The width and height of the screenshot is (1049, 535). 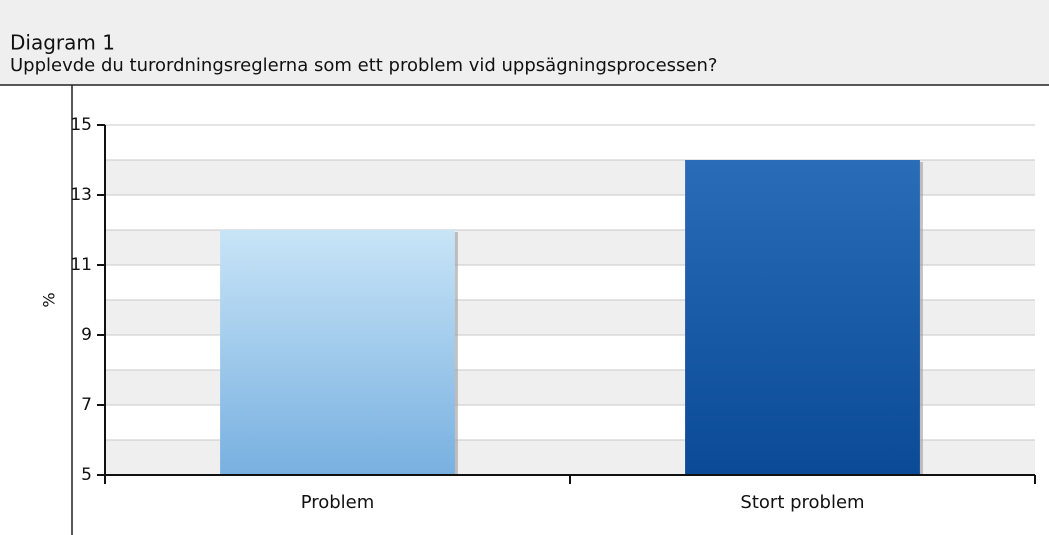 What do you see at coordinates (62, 43) in the screenshot?
I see `chart-title: Diagram 1` at bounding box center [62, 43].